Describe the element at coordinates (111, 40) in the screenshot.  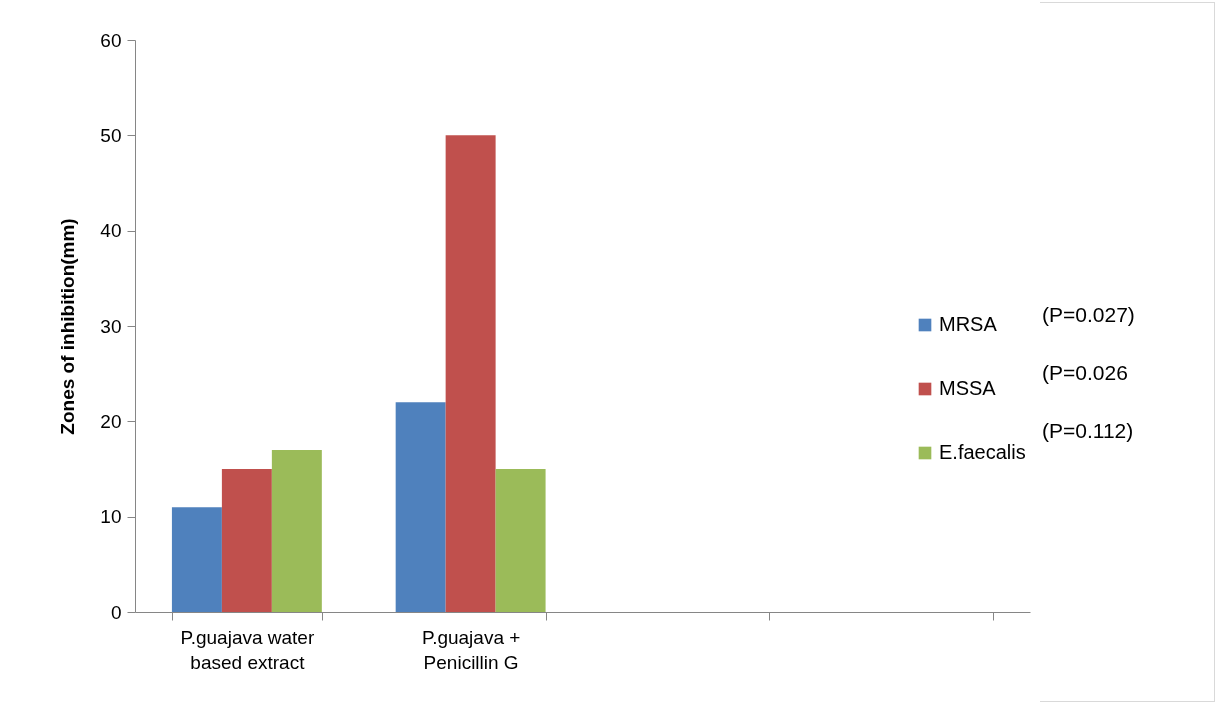
I see `y-tick-label: 60` at that location.